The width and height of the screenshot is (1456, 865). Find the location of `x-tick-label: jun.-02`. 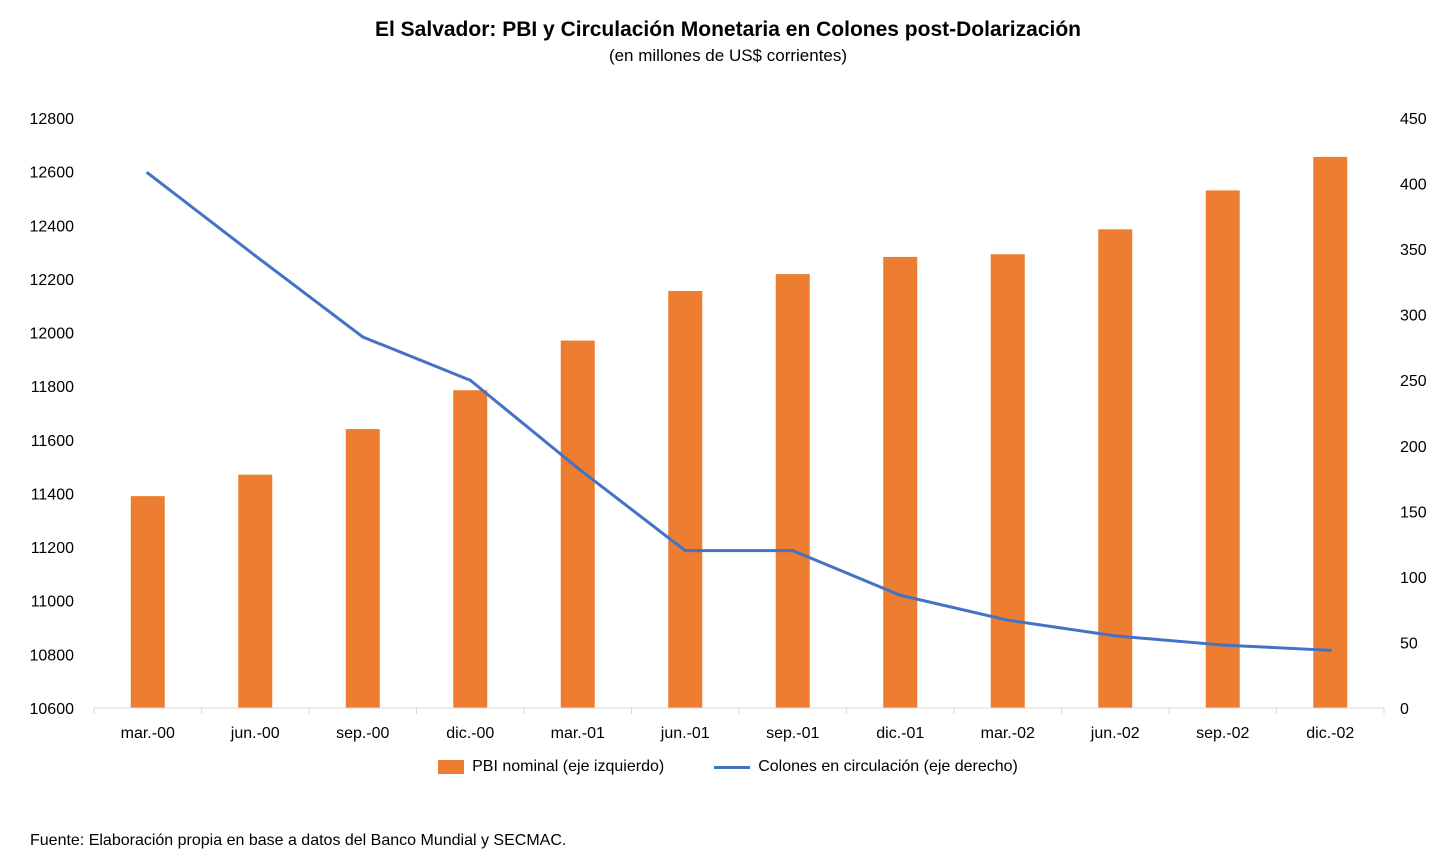

x-tick-label: jun.-02 is located at coordinates (1115, 733).